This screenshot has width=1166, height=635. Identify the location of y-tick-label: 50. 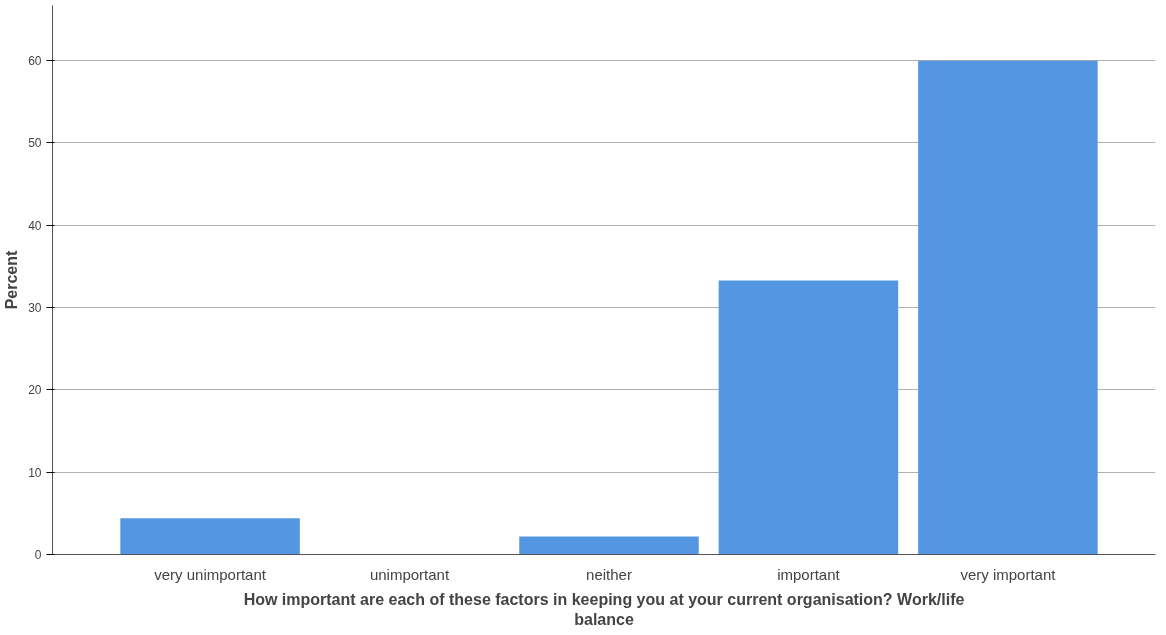
(35, 143).